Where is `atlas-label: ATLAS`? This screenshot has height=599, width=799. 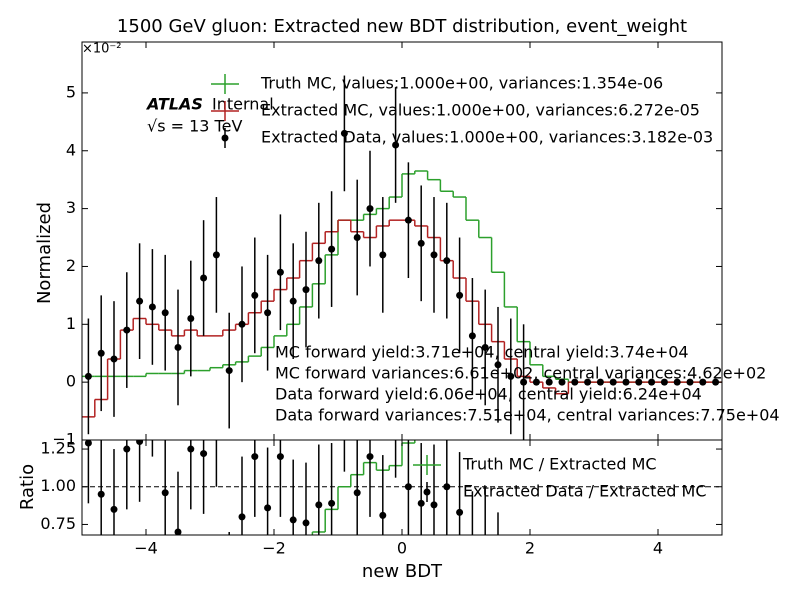 atlas-label: ATLAS is located at coordinates (174, 104).